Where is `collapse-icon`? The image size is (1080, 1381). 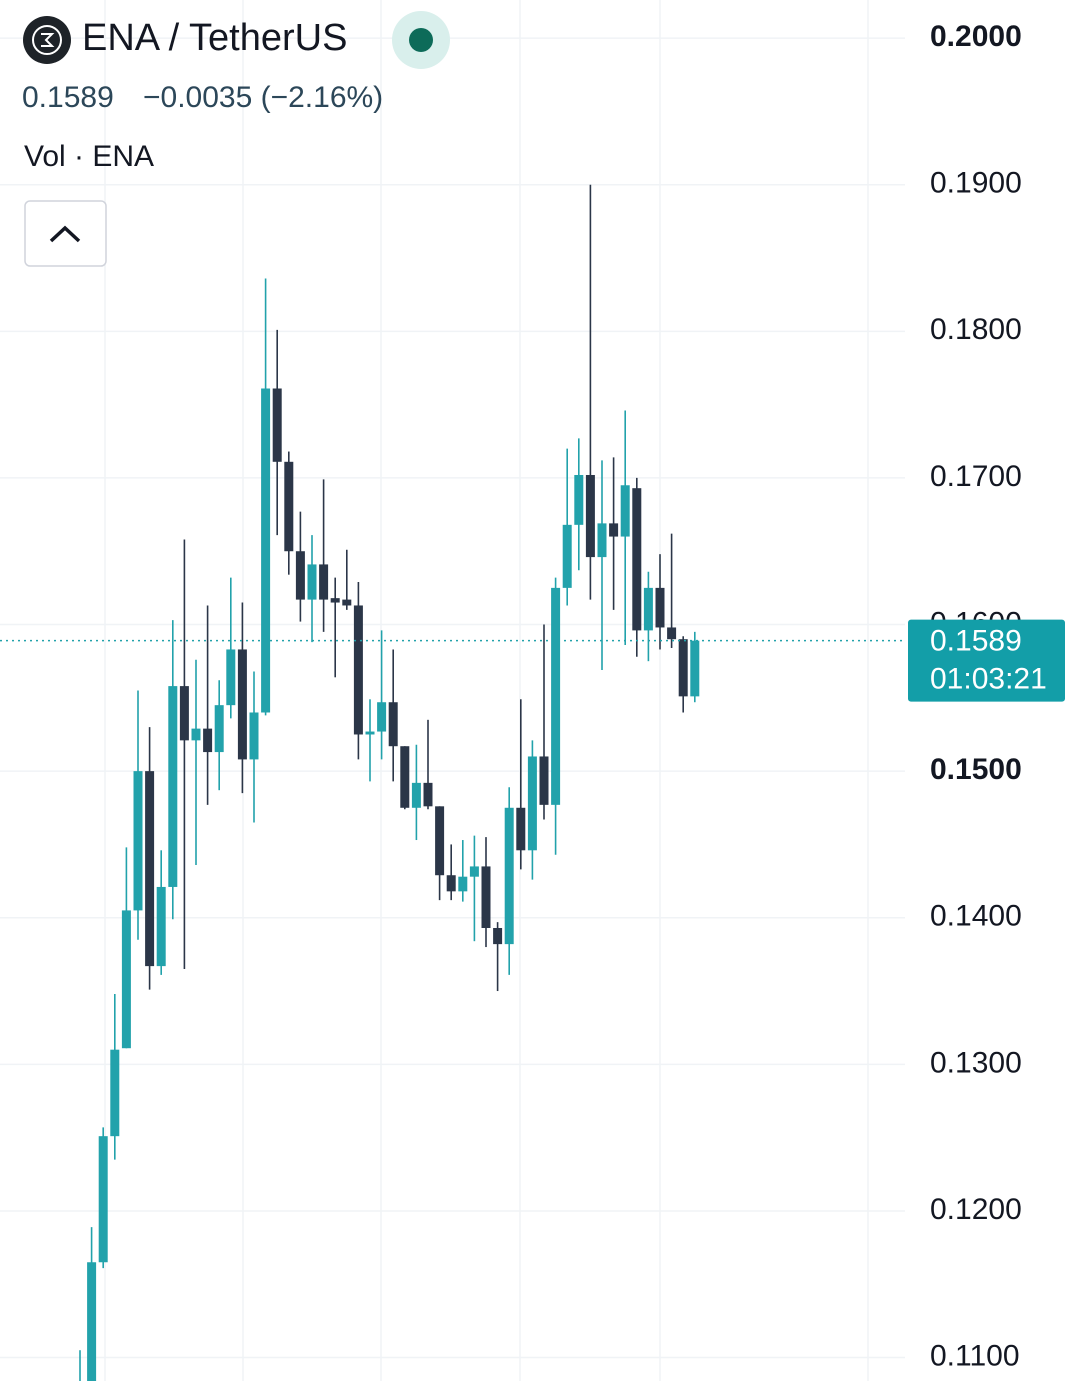
collapse-icon is located at coordinates (65, 234).